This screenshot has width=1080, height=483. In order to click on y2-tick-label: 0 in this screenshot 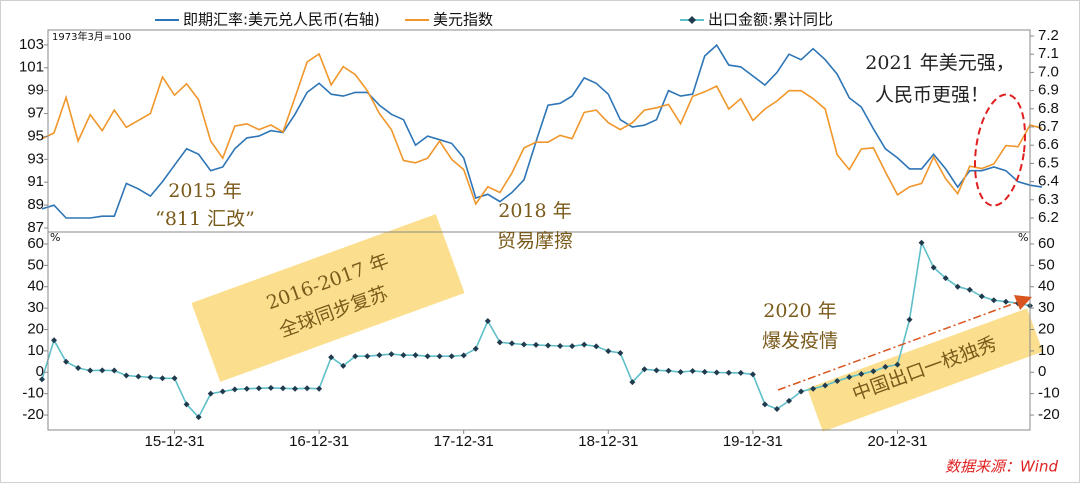, I will do `click(1042, 371)`.